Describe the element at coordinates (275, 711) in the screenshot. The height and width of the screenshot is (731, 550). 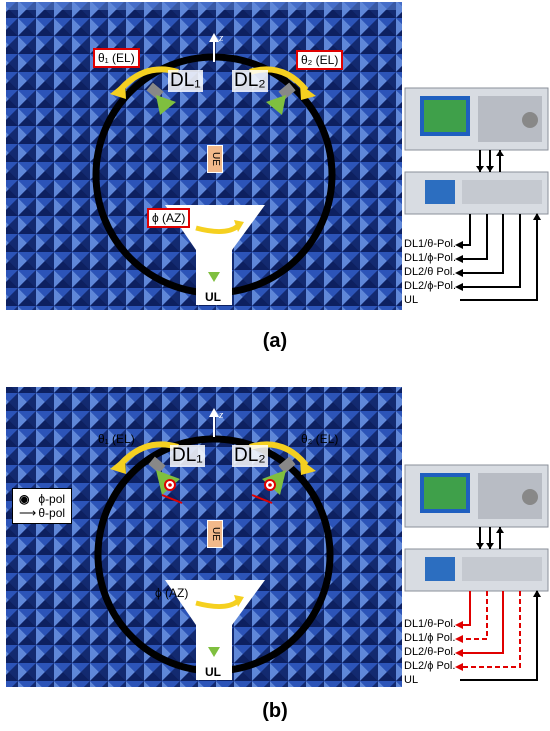
I see `caption-b: (b)` at that location.